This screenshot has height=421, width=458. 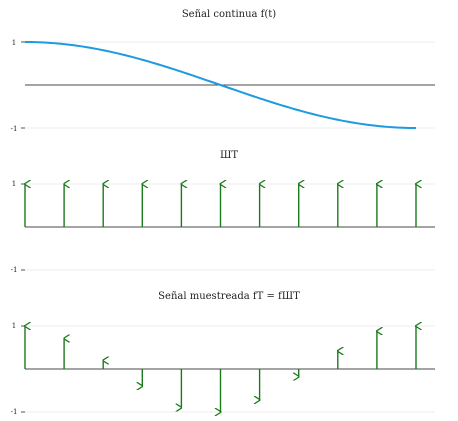 I want to click on panel-3-title: Señal muestreada fT = fШT, so click(x=229, y=296).